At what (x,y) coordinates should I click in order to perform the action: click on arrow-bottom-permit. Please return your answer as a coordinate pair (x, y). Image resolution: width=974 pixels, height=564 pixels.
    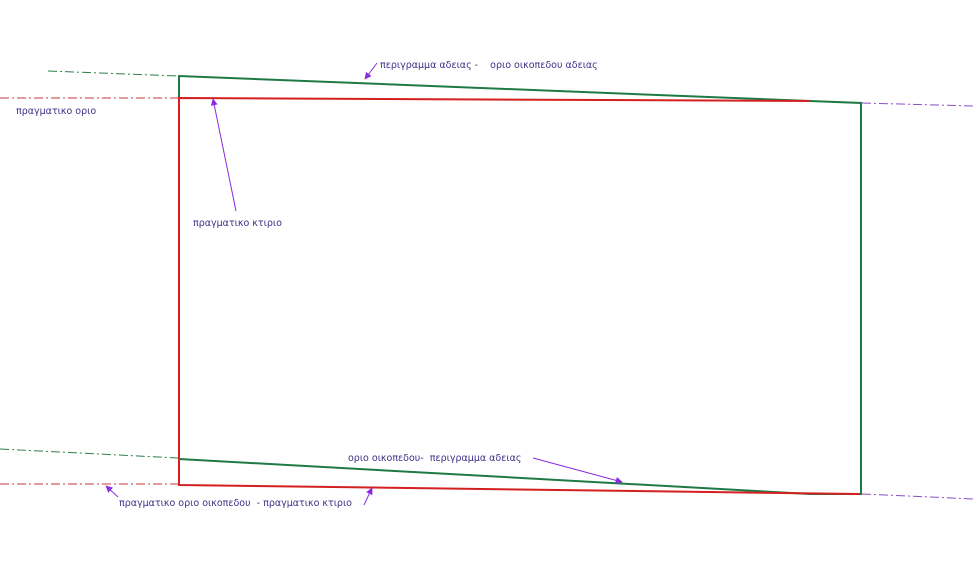
    Looking at the image, I should click on (577, 470).